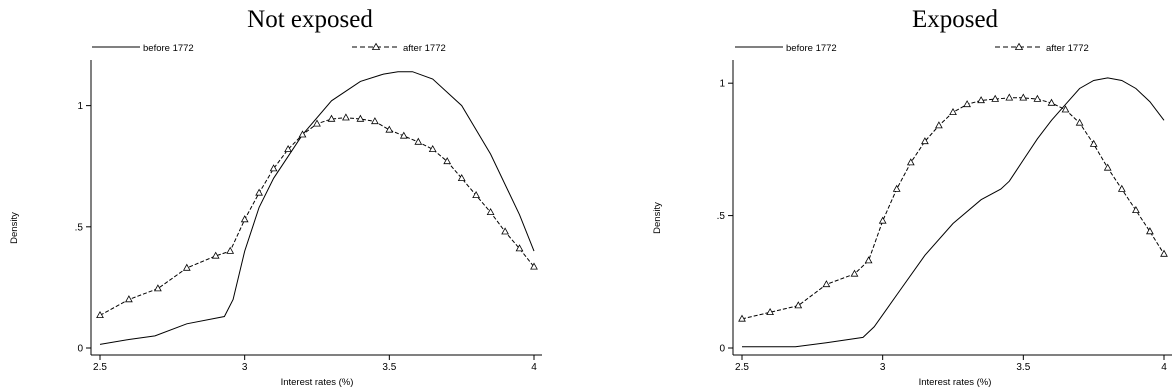  Describe the element at coordinates (955, 19) in the screenshot. I see `chart-title: Exposed` at that location.